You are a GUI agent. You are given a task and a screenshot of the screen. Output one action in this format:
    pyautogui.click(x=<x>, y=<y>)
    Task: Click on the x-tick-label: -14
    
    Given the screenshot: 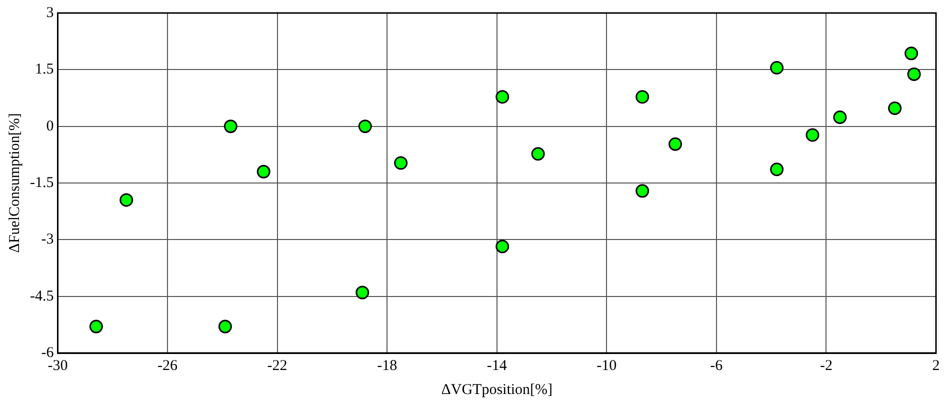 What is the action you would take?
    pyautogui.click(x=497, y=366)
    